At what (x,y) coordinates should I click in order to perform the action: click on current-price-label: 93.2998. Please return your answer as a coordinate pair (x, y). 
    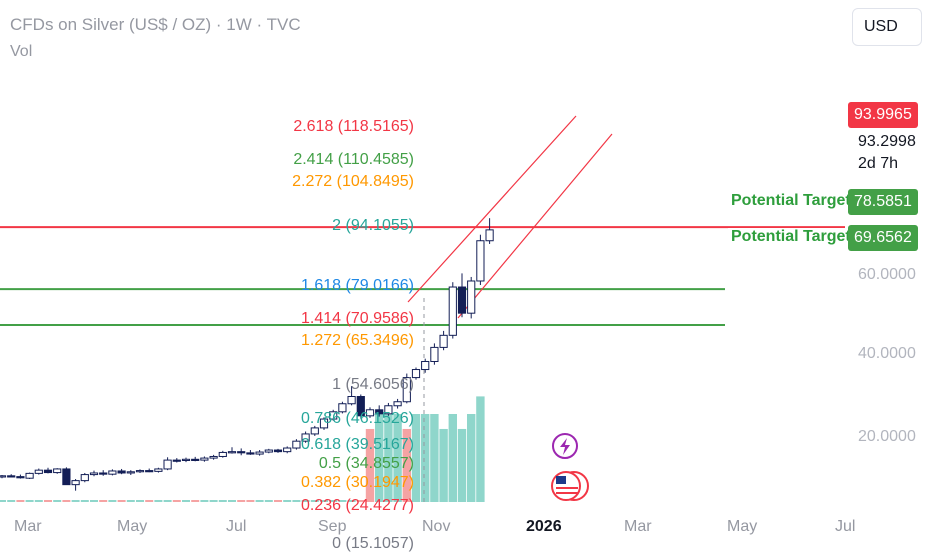
    Looking at the image, I should click on (887, 141).